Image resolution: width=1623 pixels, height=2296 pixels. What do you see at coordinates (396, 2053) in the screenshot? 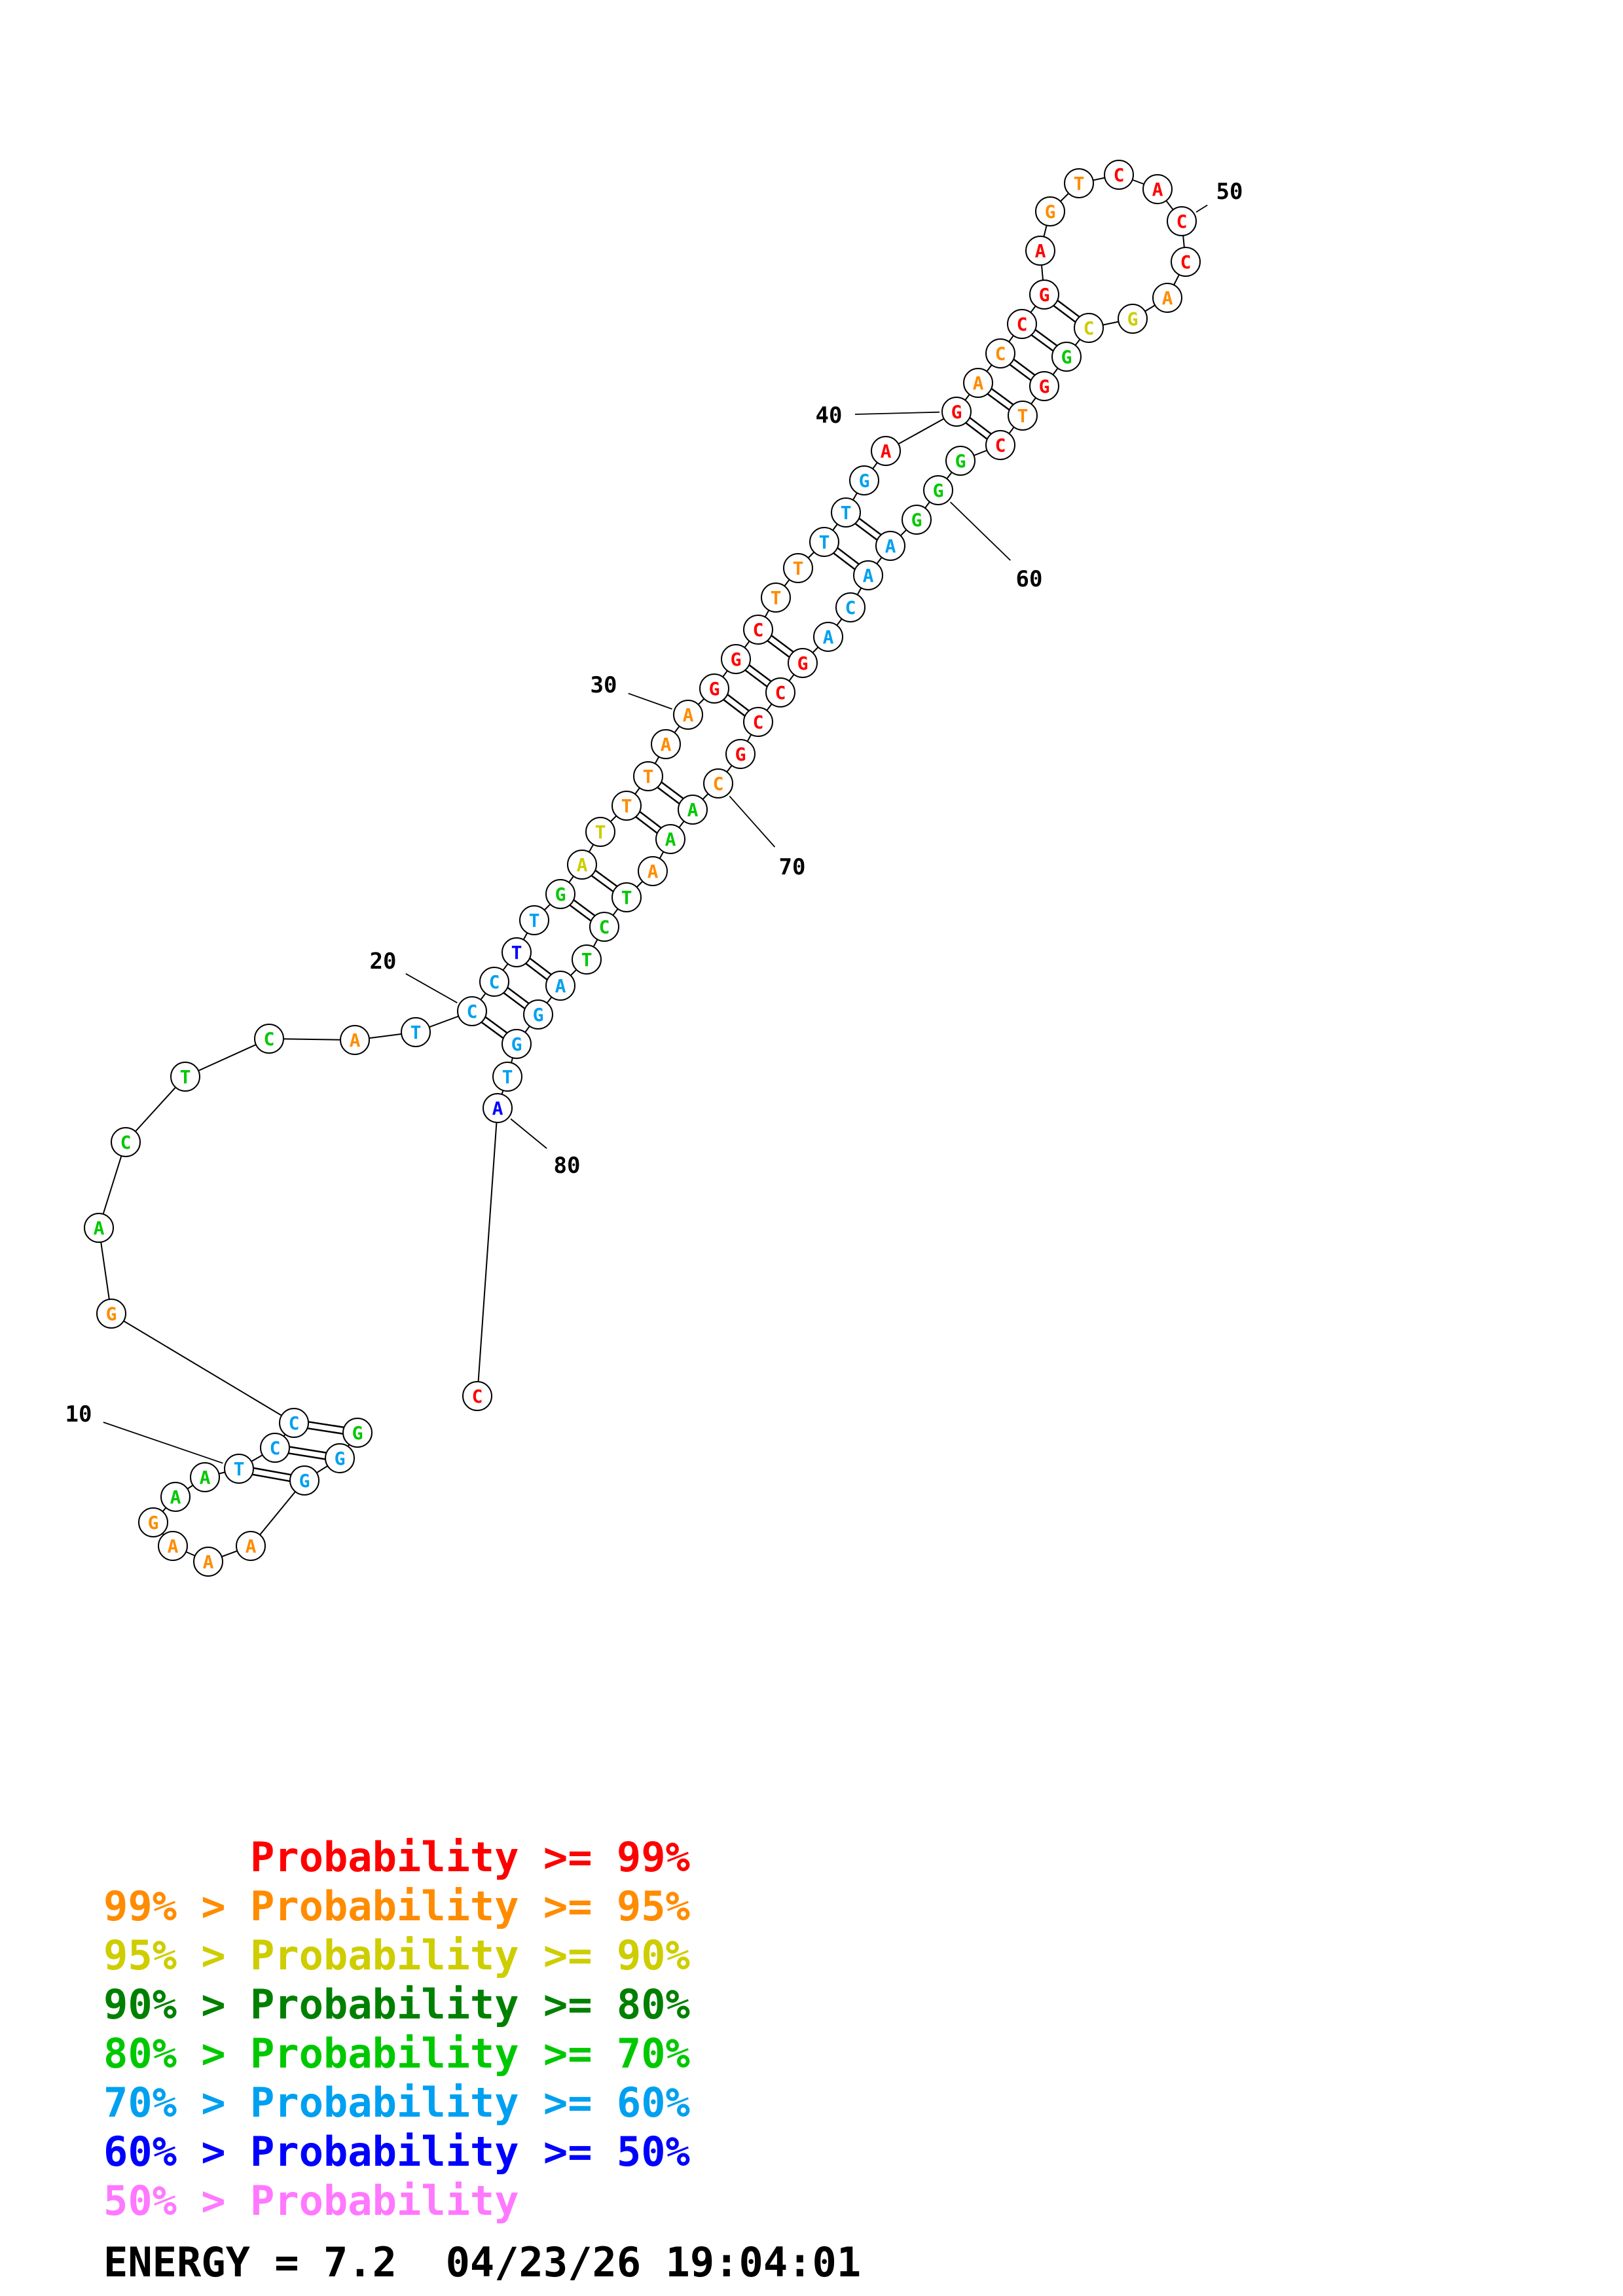
I see `legend-line-p70: 80% > Probability >= 70%` at bounding box center [396, 2053].